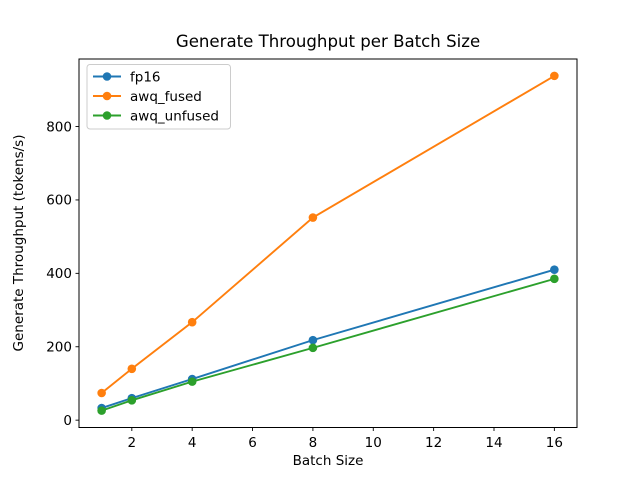  I want to click on x-axis-label: Batch Size, so click(328, 461).